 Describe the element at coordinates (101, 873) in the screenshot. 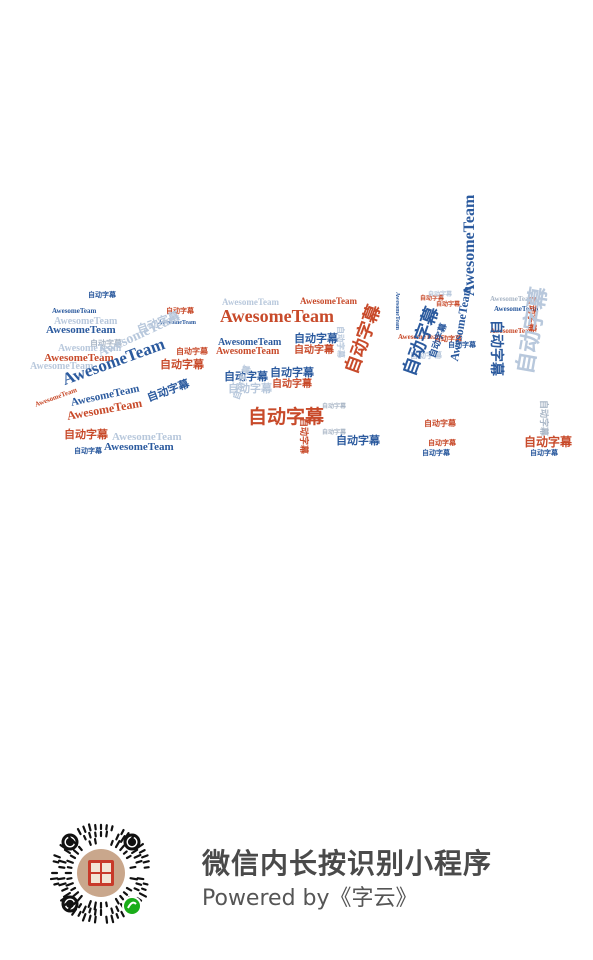

I see `mini-program-code-icon` at that location.